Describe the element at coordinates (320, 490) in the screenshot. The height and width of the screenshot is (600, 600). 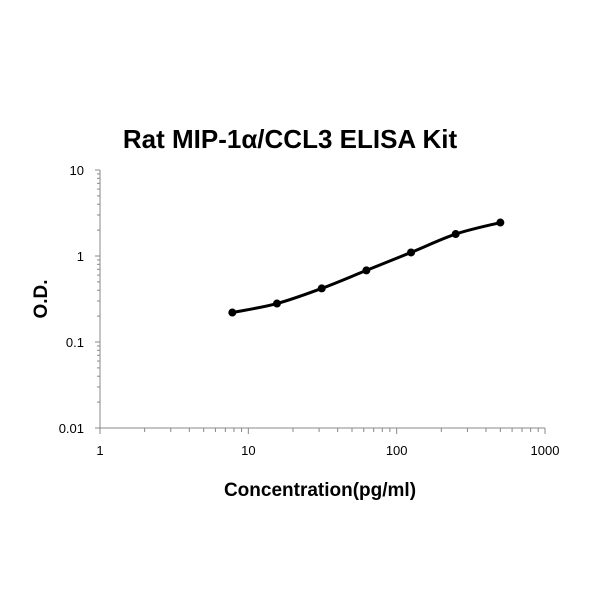
I see `x-axis-label: Concentration(pg/ml)` at that location.